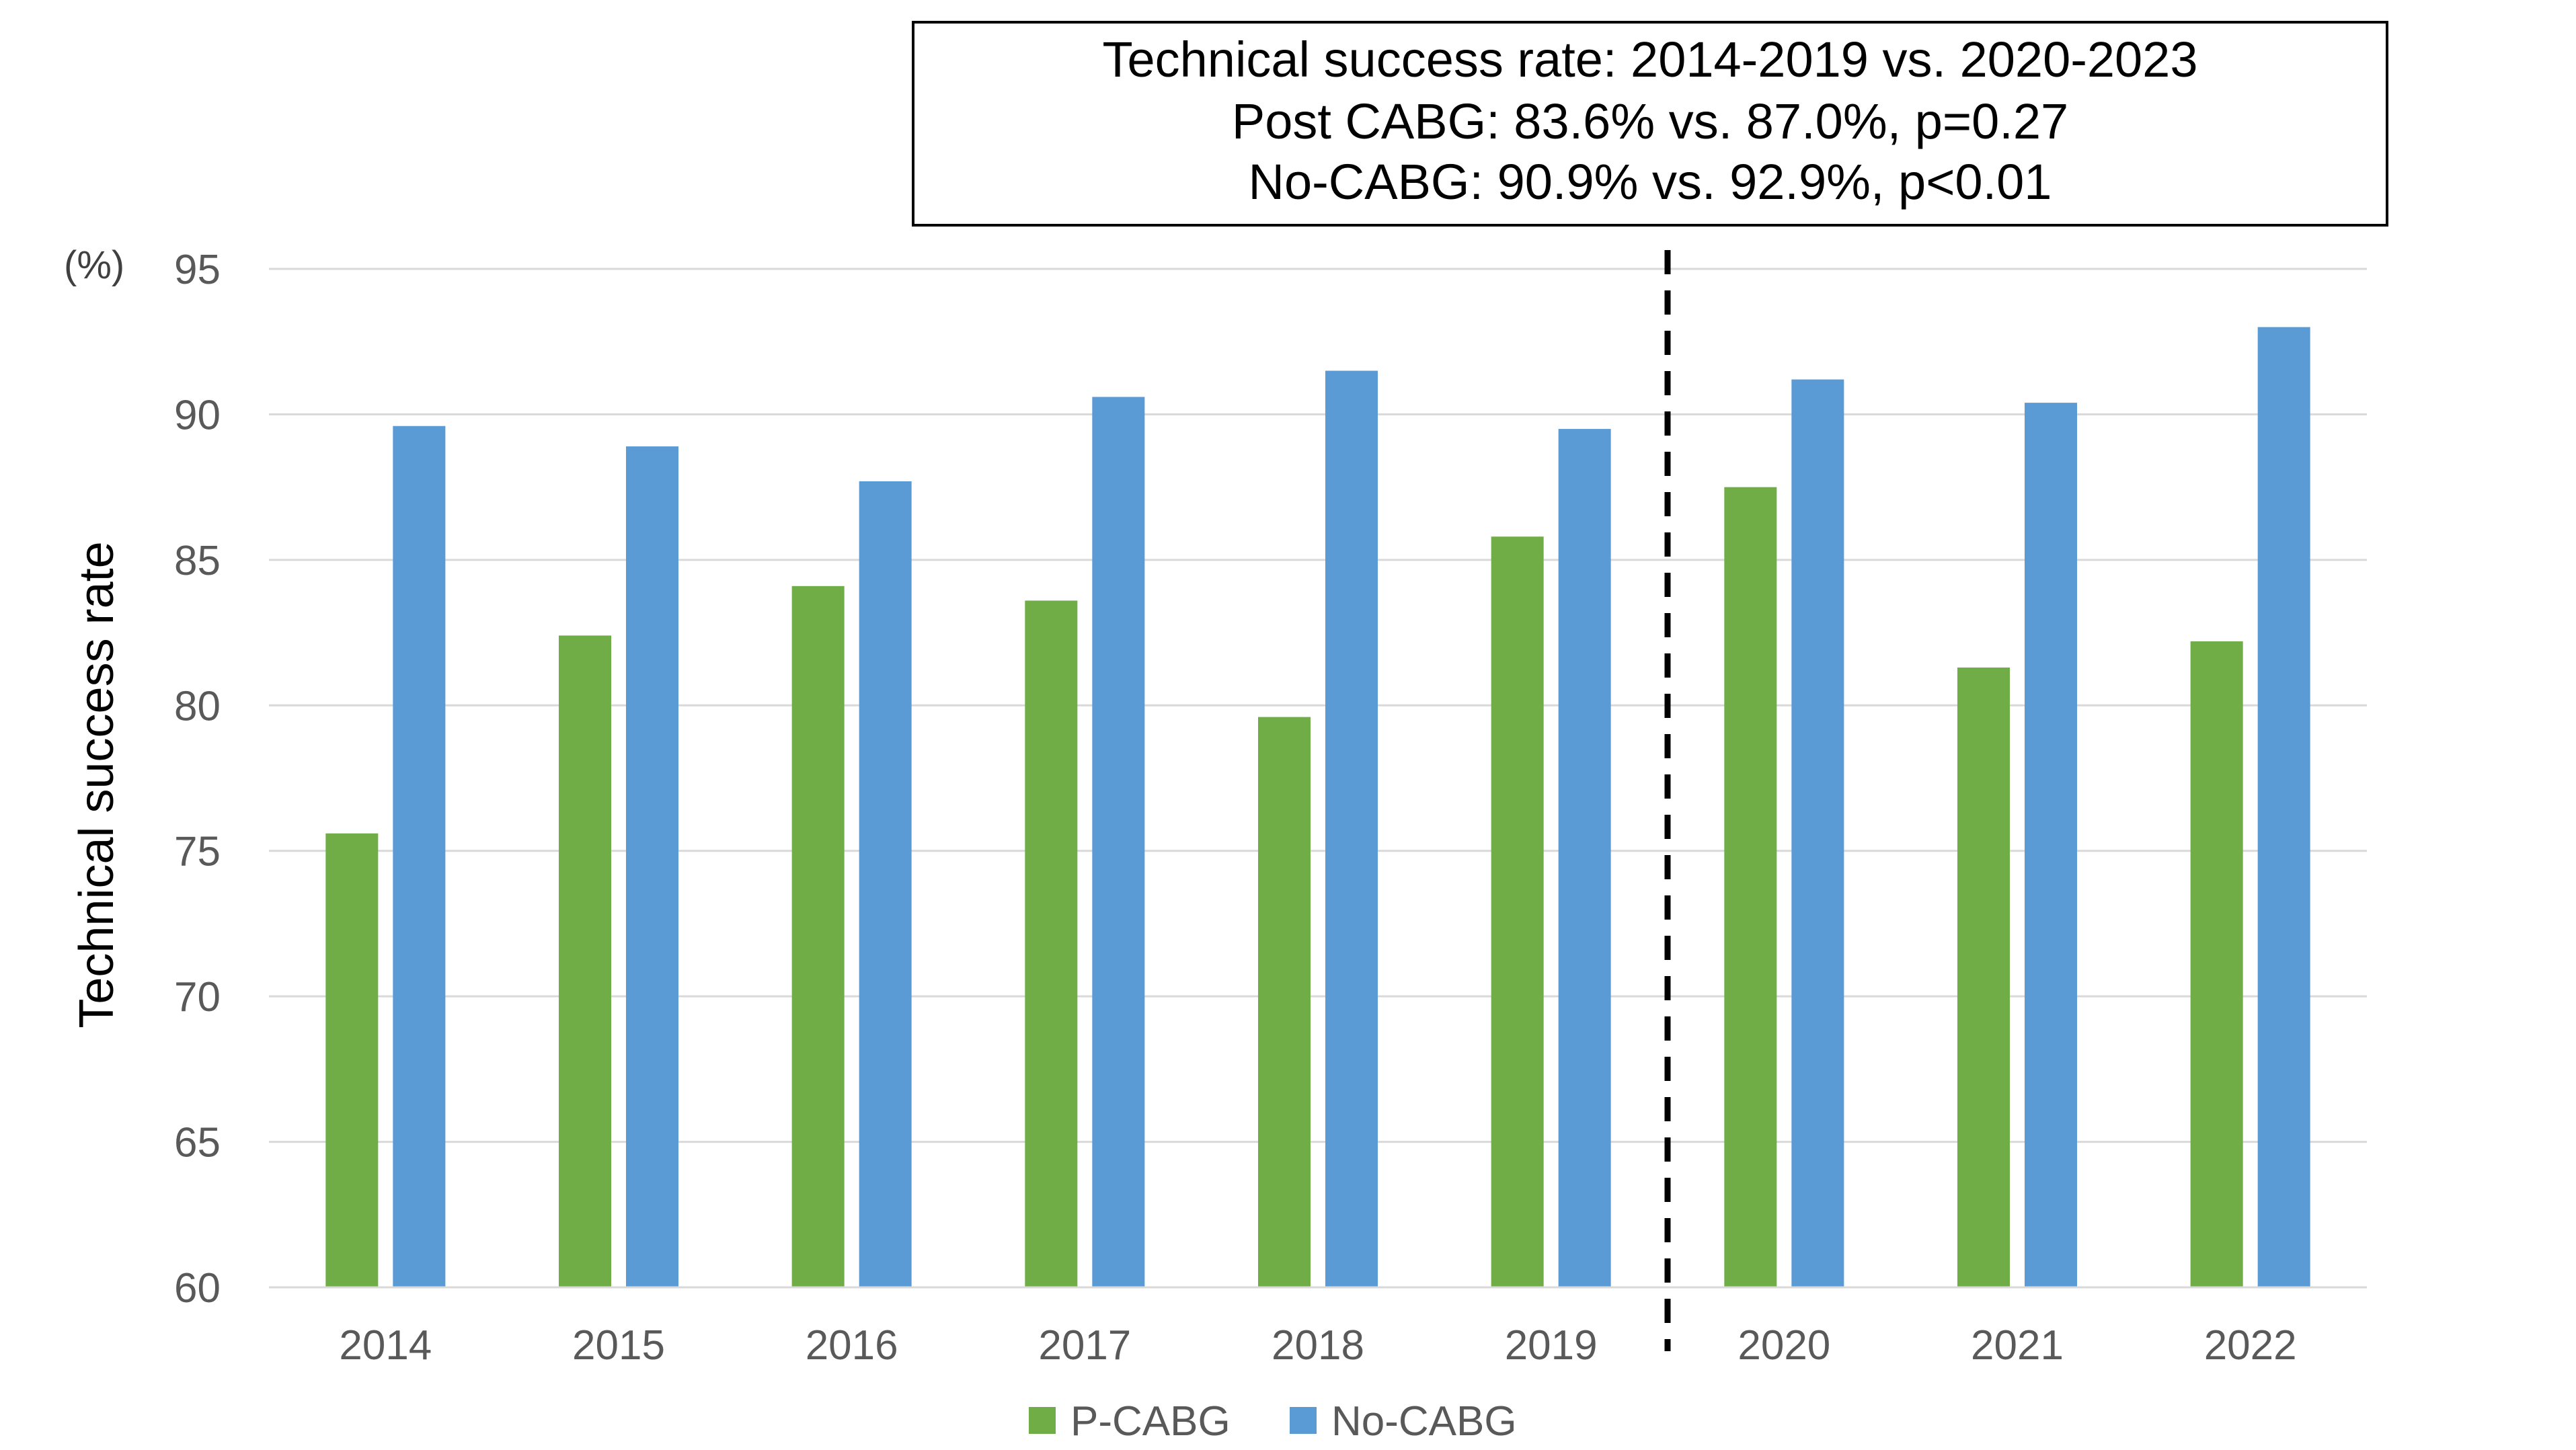  What do you see at coordinates (1984, 978) in the screenshot?
I see `bar-p-cabg-2021` at bounding box center [1984, 978].